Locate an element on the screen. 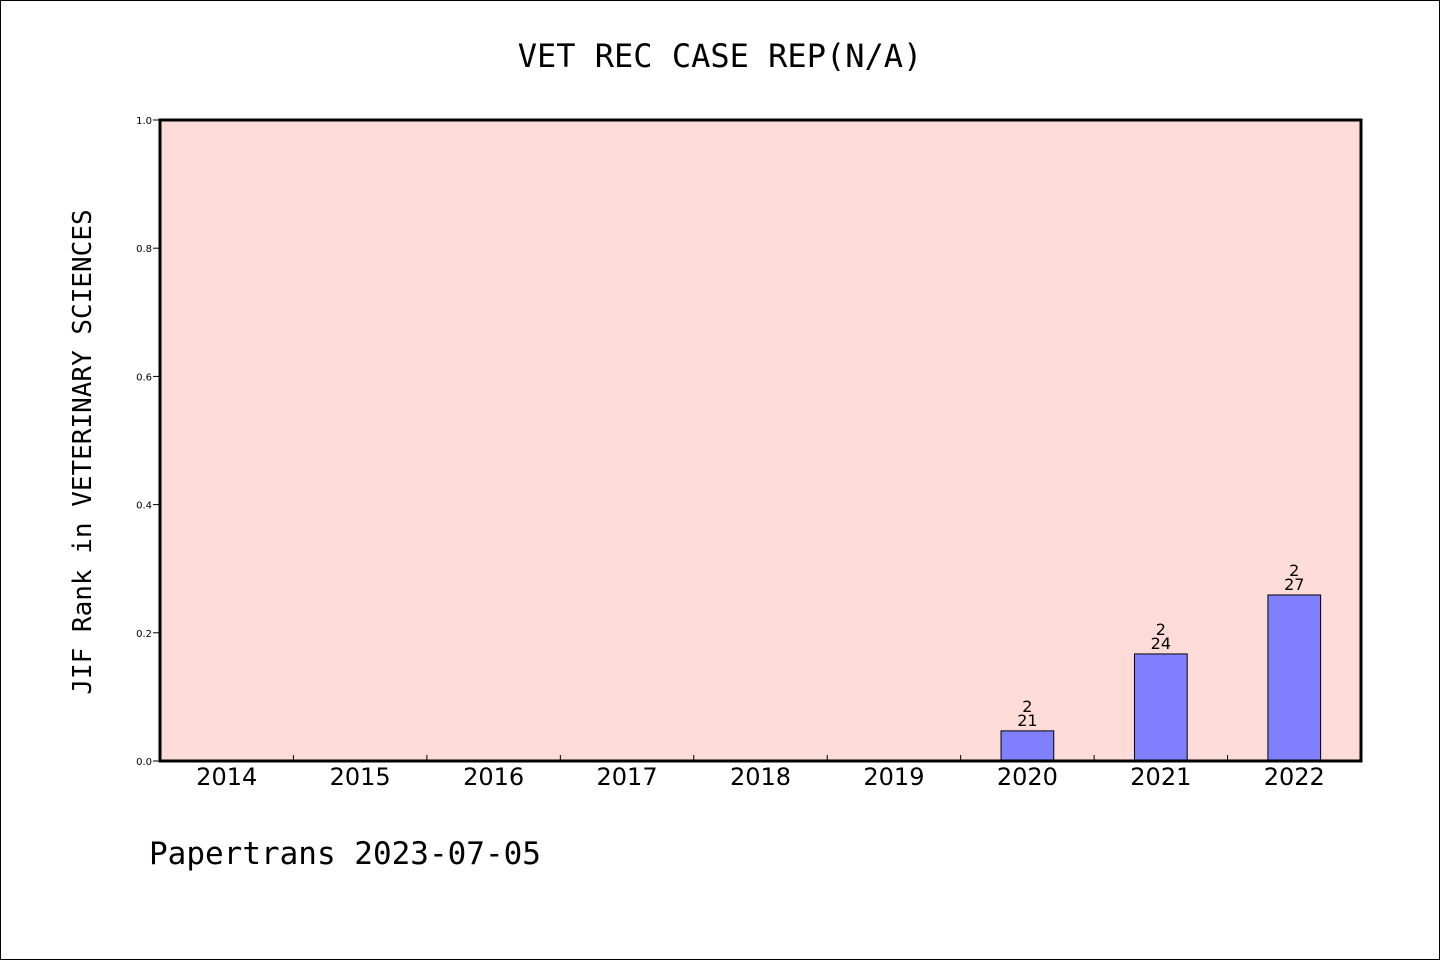 This screenshot has width=1440, height=960. y-tick-label: 0.0 is located at coordinates (144, 762).